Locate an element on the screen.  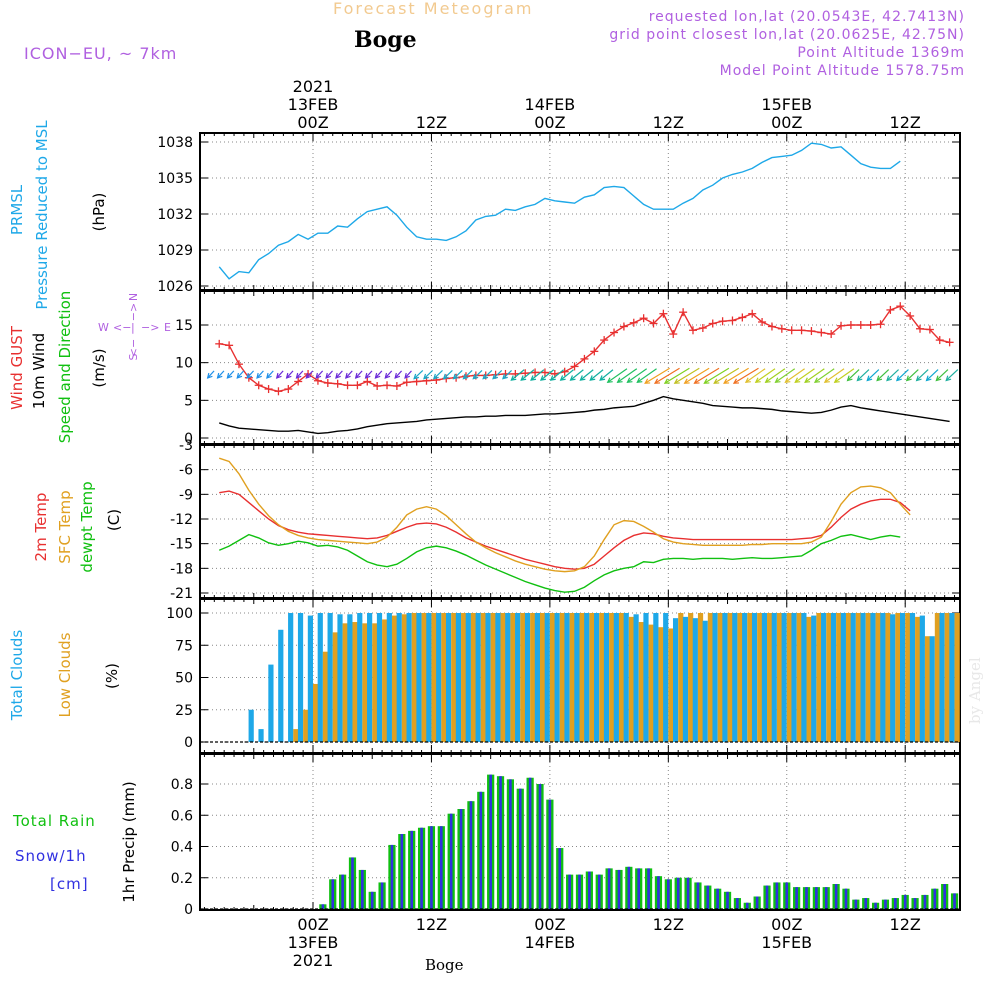
wind-y-tick-label: 5 is located at coordinates (188, 401).